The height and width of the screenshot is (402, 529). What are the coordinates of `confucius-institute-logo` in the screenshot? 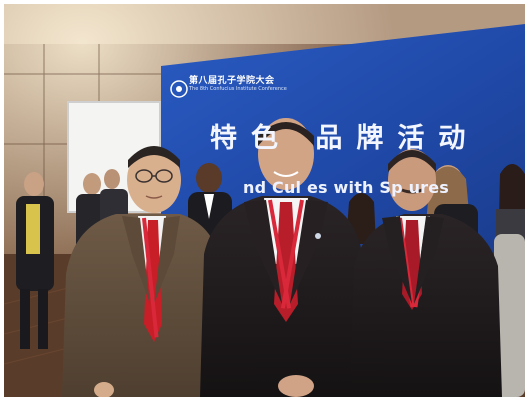 It's located at (179, 89).